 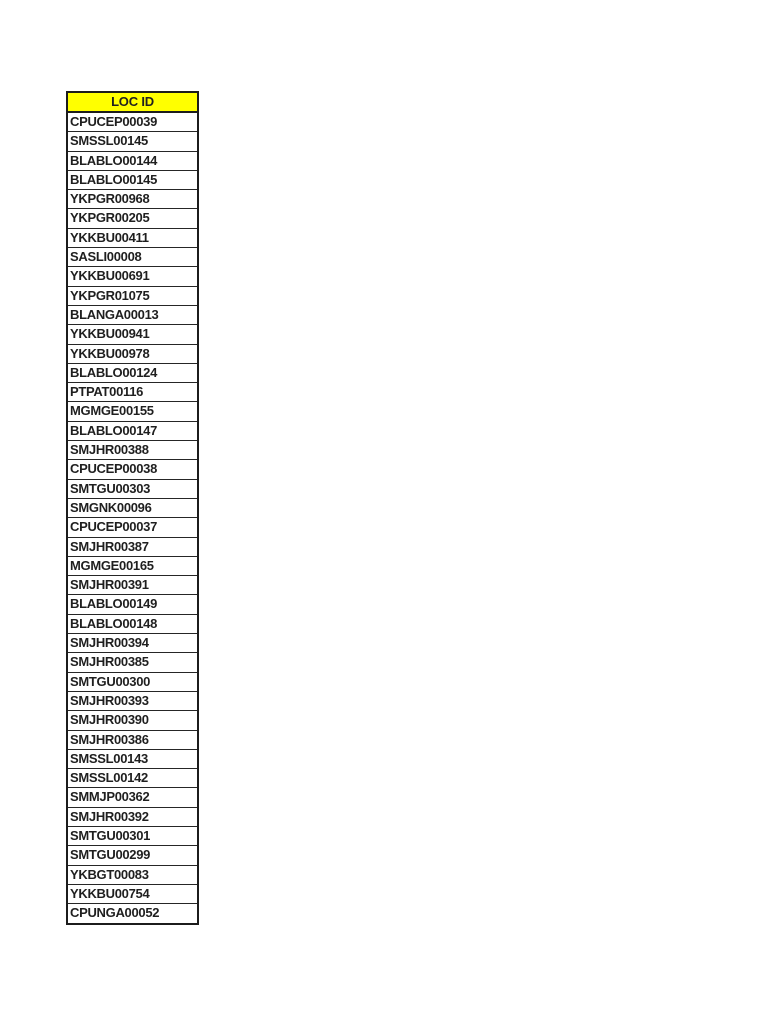 What do you see at coordinates (132, 721) in the screenshot?
I see `table-row: SMJHR00390` at bounding box center [132, 721].